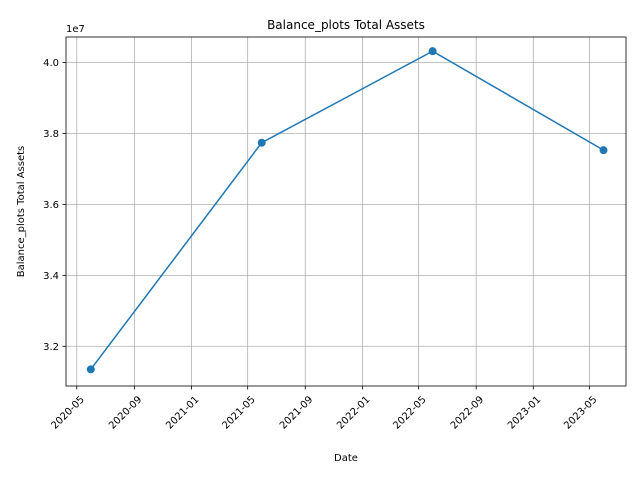 The width and height of the screenshot is (640, 480). Describe the element at coordinates (51, 276) in the screenshot. I see `y-tick-label: 3.4` at that location.